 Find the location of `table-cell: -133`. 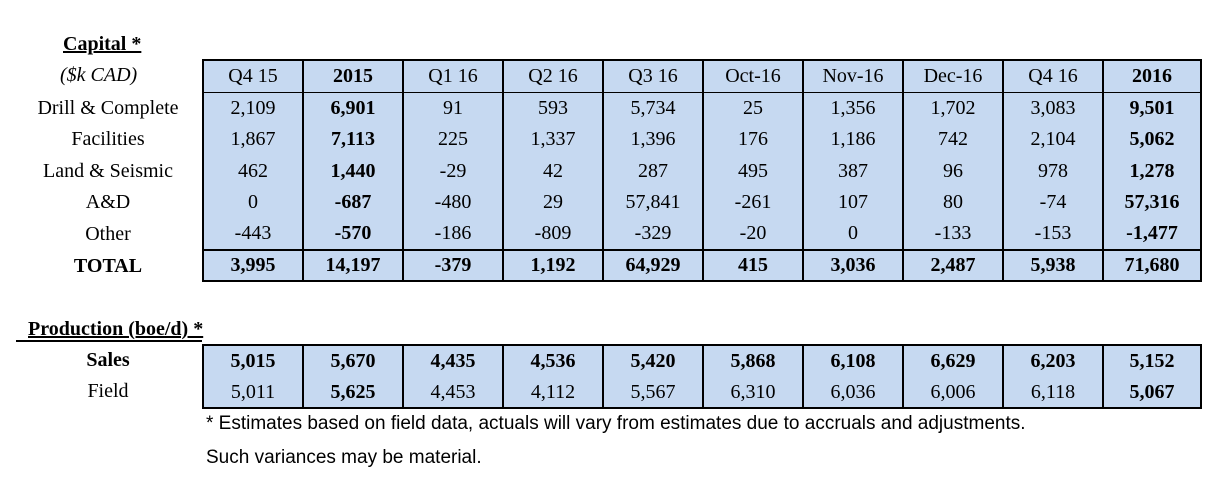

table-cell: -133 is located at coordinates (953, 234).